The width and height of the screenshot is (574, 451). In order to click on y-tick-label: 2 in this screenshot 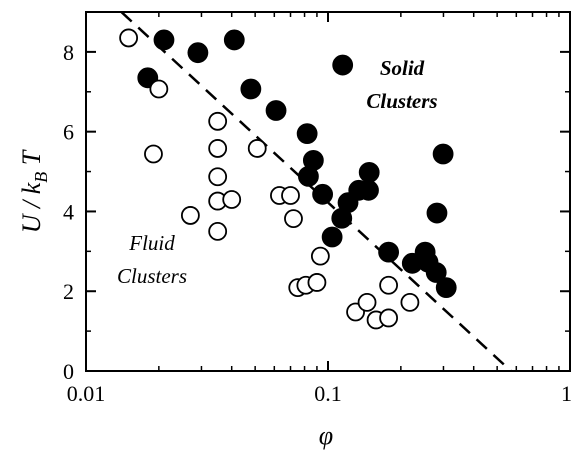, I will do `click(68, 291)`.